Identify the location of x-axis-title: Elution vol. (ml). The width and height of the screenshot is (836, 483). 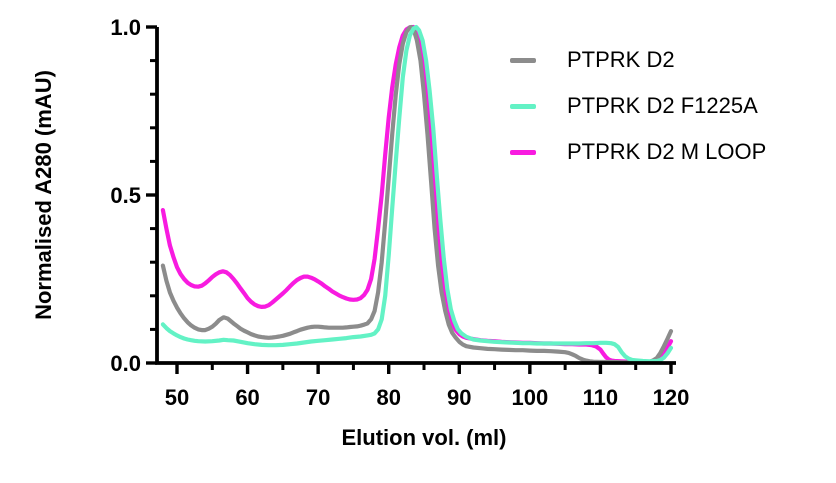
(424, 437).